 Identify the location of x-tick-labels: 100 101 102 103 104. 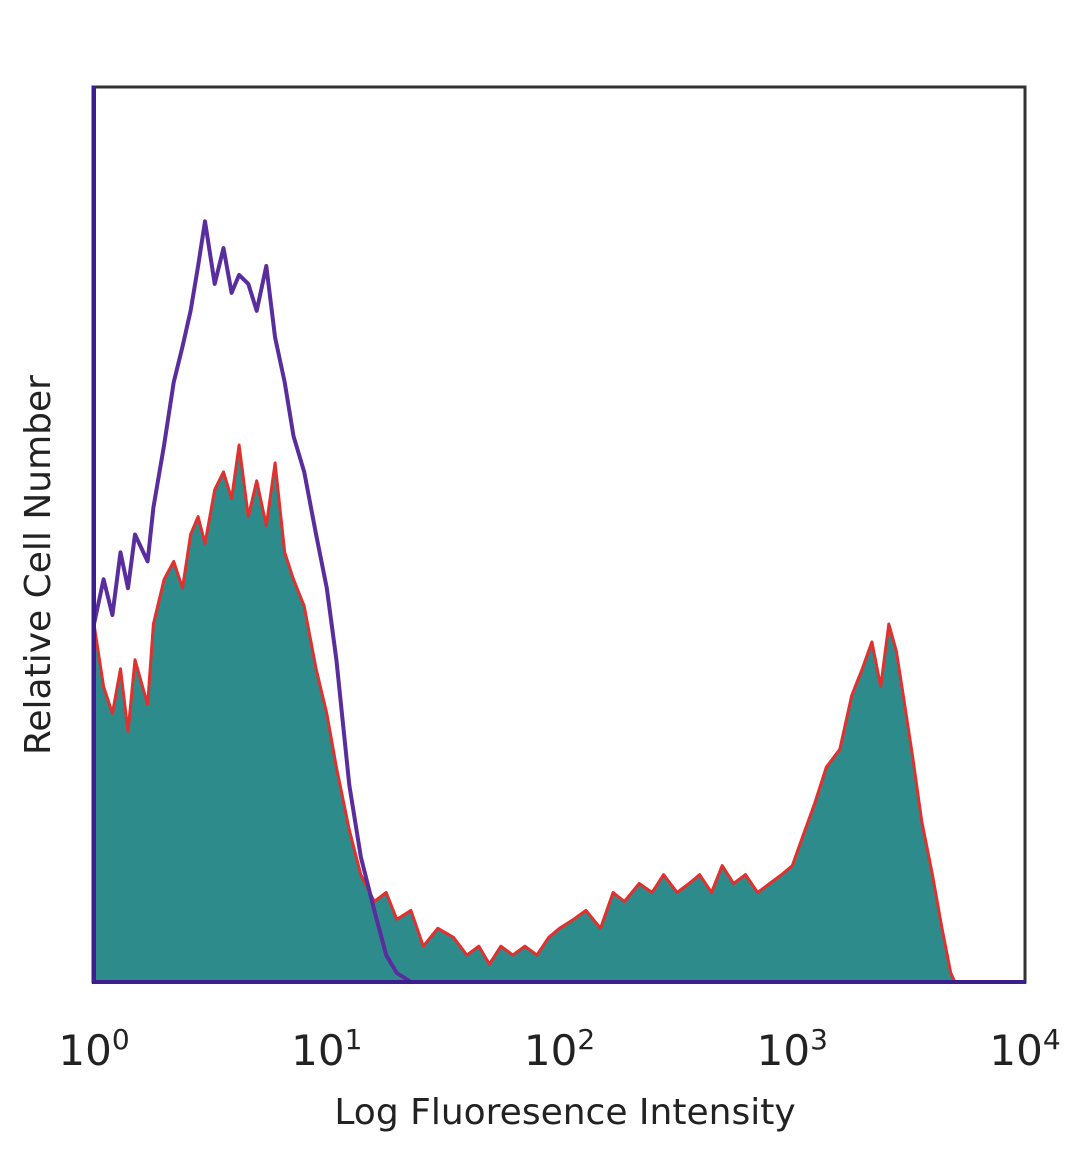
(559, 1049).